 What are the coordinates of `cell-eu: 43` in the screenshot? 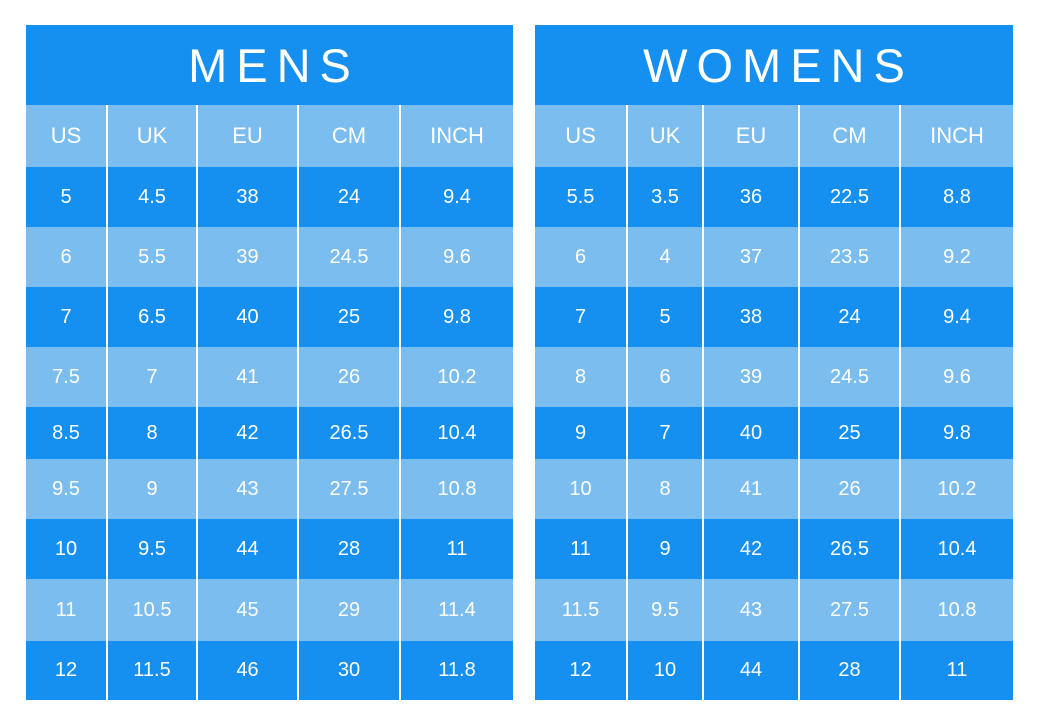 It's located at (248, 489).